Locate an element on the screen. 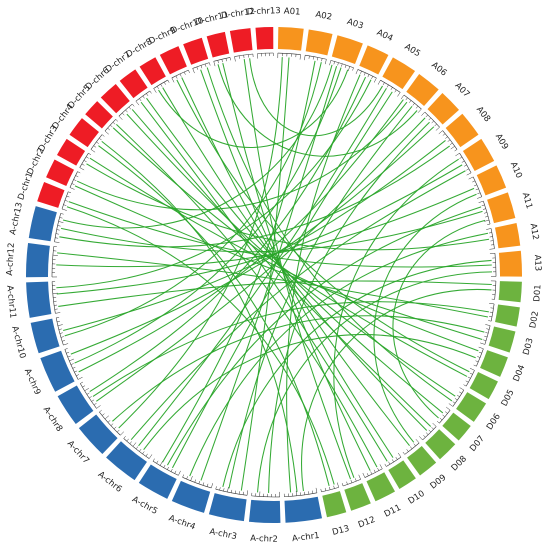  chromosome-block-d03 is located at coordinates (502, 339).